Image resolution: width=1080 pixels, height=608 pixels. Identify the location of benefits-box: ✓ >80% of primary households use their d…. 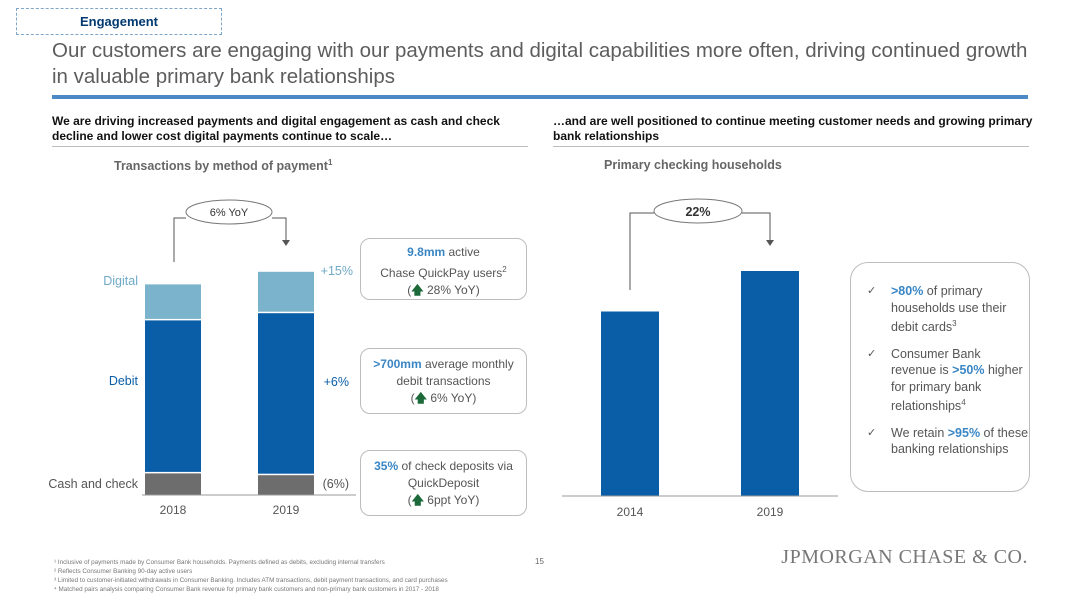
(940, 377).